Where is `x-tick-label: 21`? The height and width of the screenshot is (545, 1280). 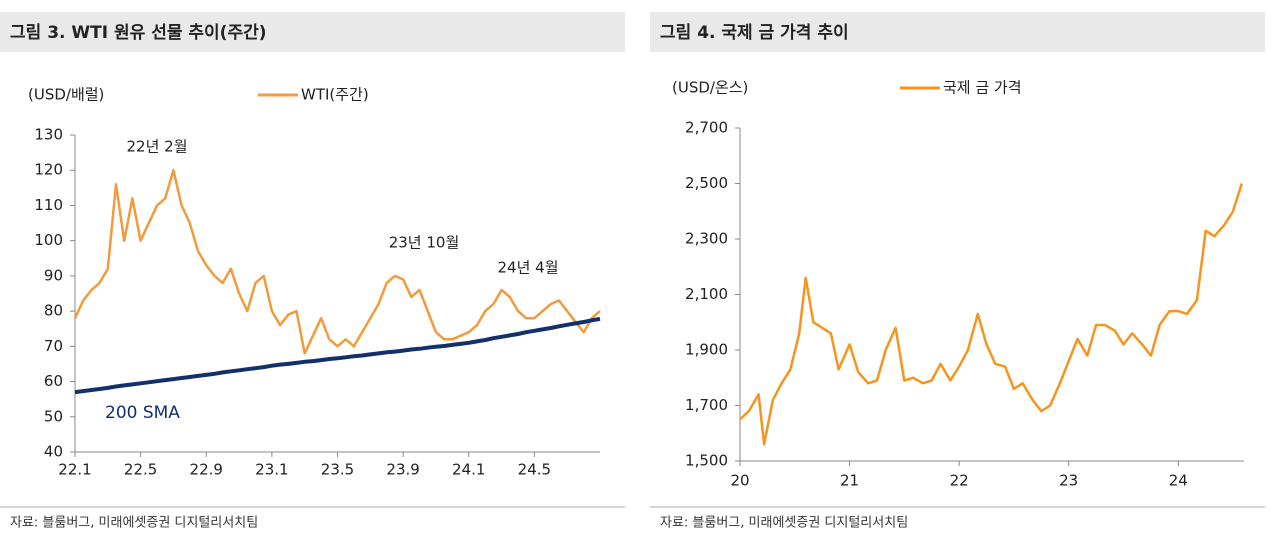
x-tick-label: 21 is located at coordinates (849, 481).